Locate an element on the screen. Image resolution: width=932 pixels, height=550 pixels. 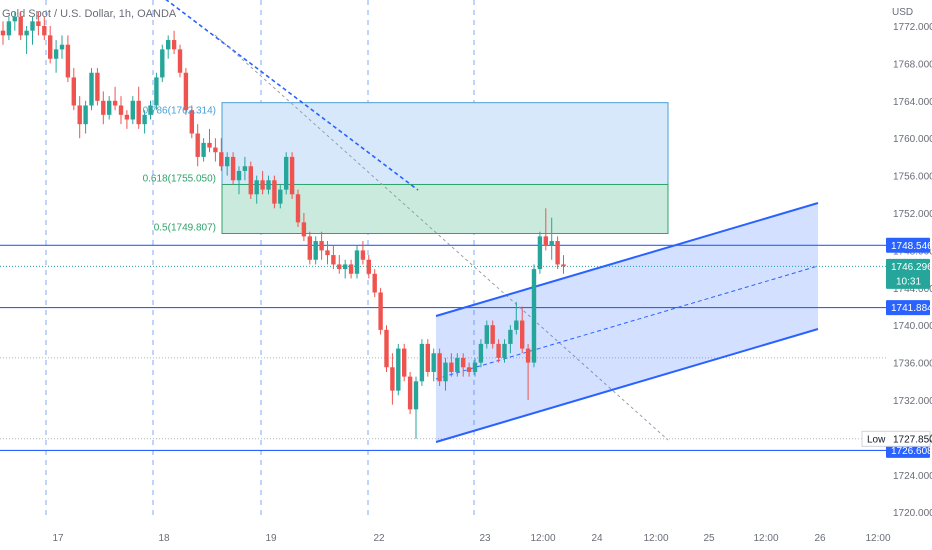
fib-zones is located at coordinates (445, 168).